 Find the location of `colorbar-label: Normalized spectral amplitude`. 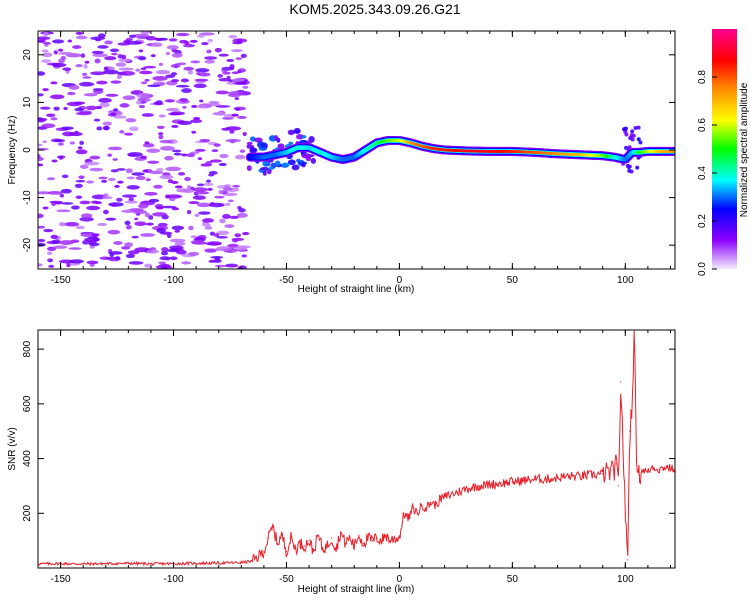

colorbar-label: Normalized spectral amplitude is located at coordinates (744, 149).